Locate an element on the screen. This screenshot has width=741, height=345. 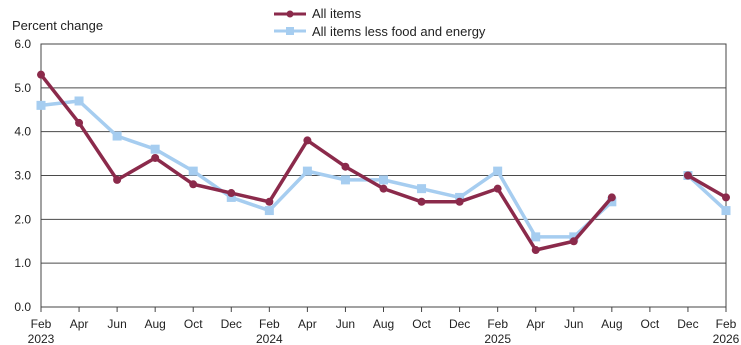
y-tick-label: 0.0 is located at coordinates (22, 307).